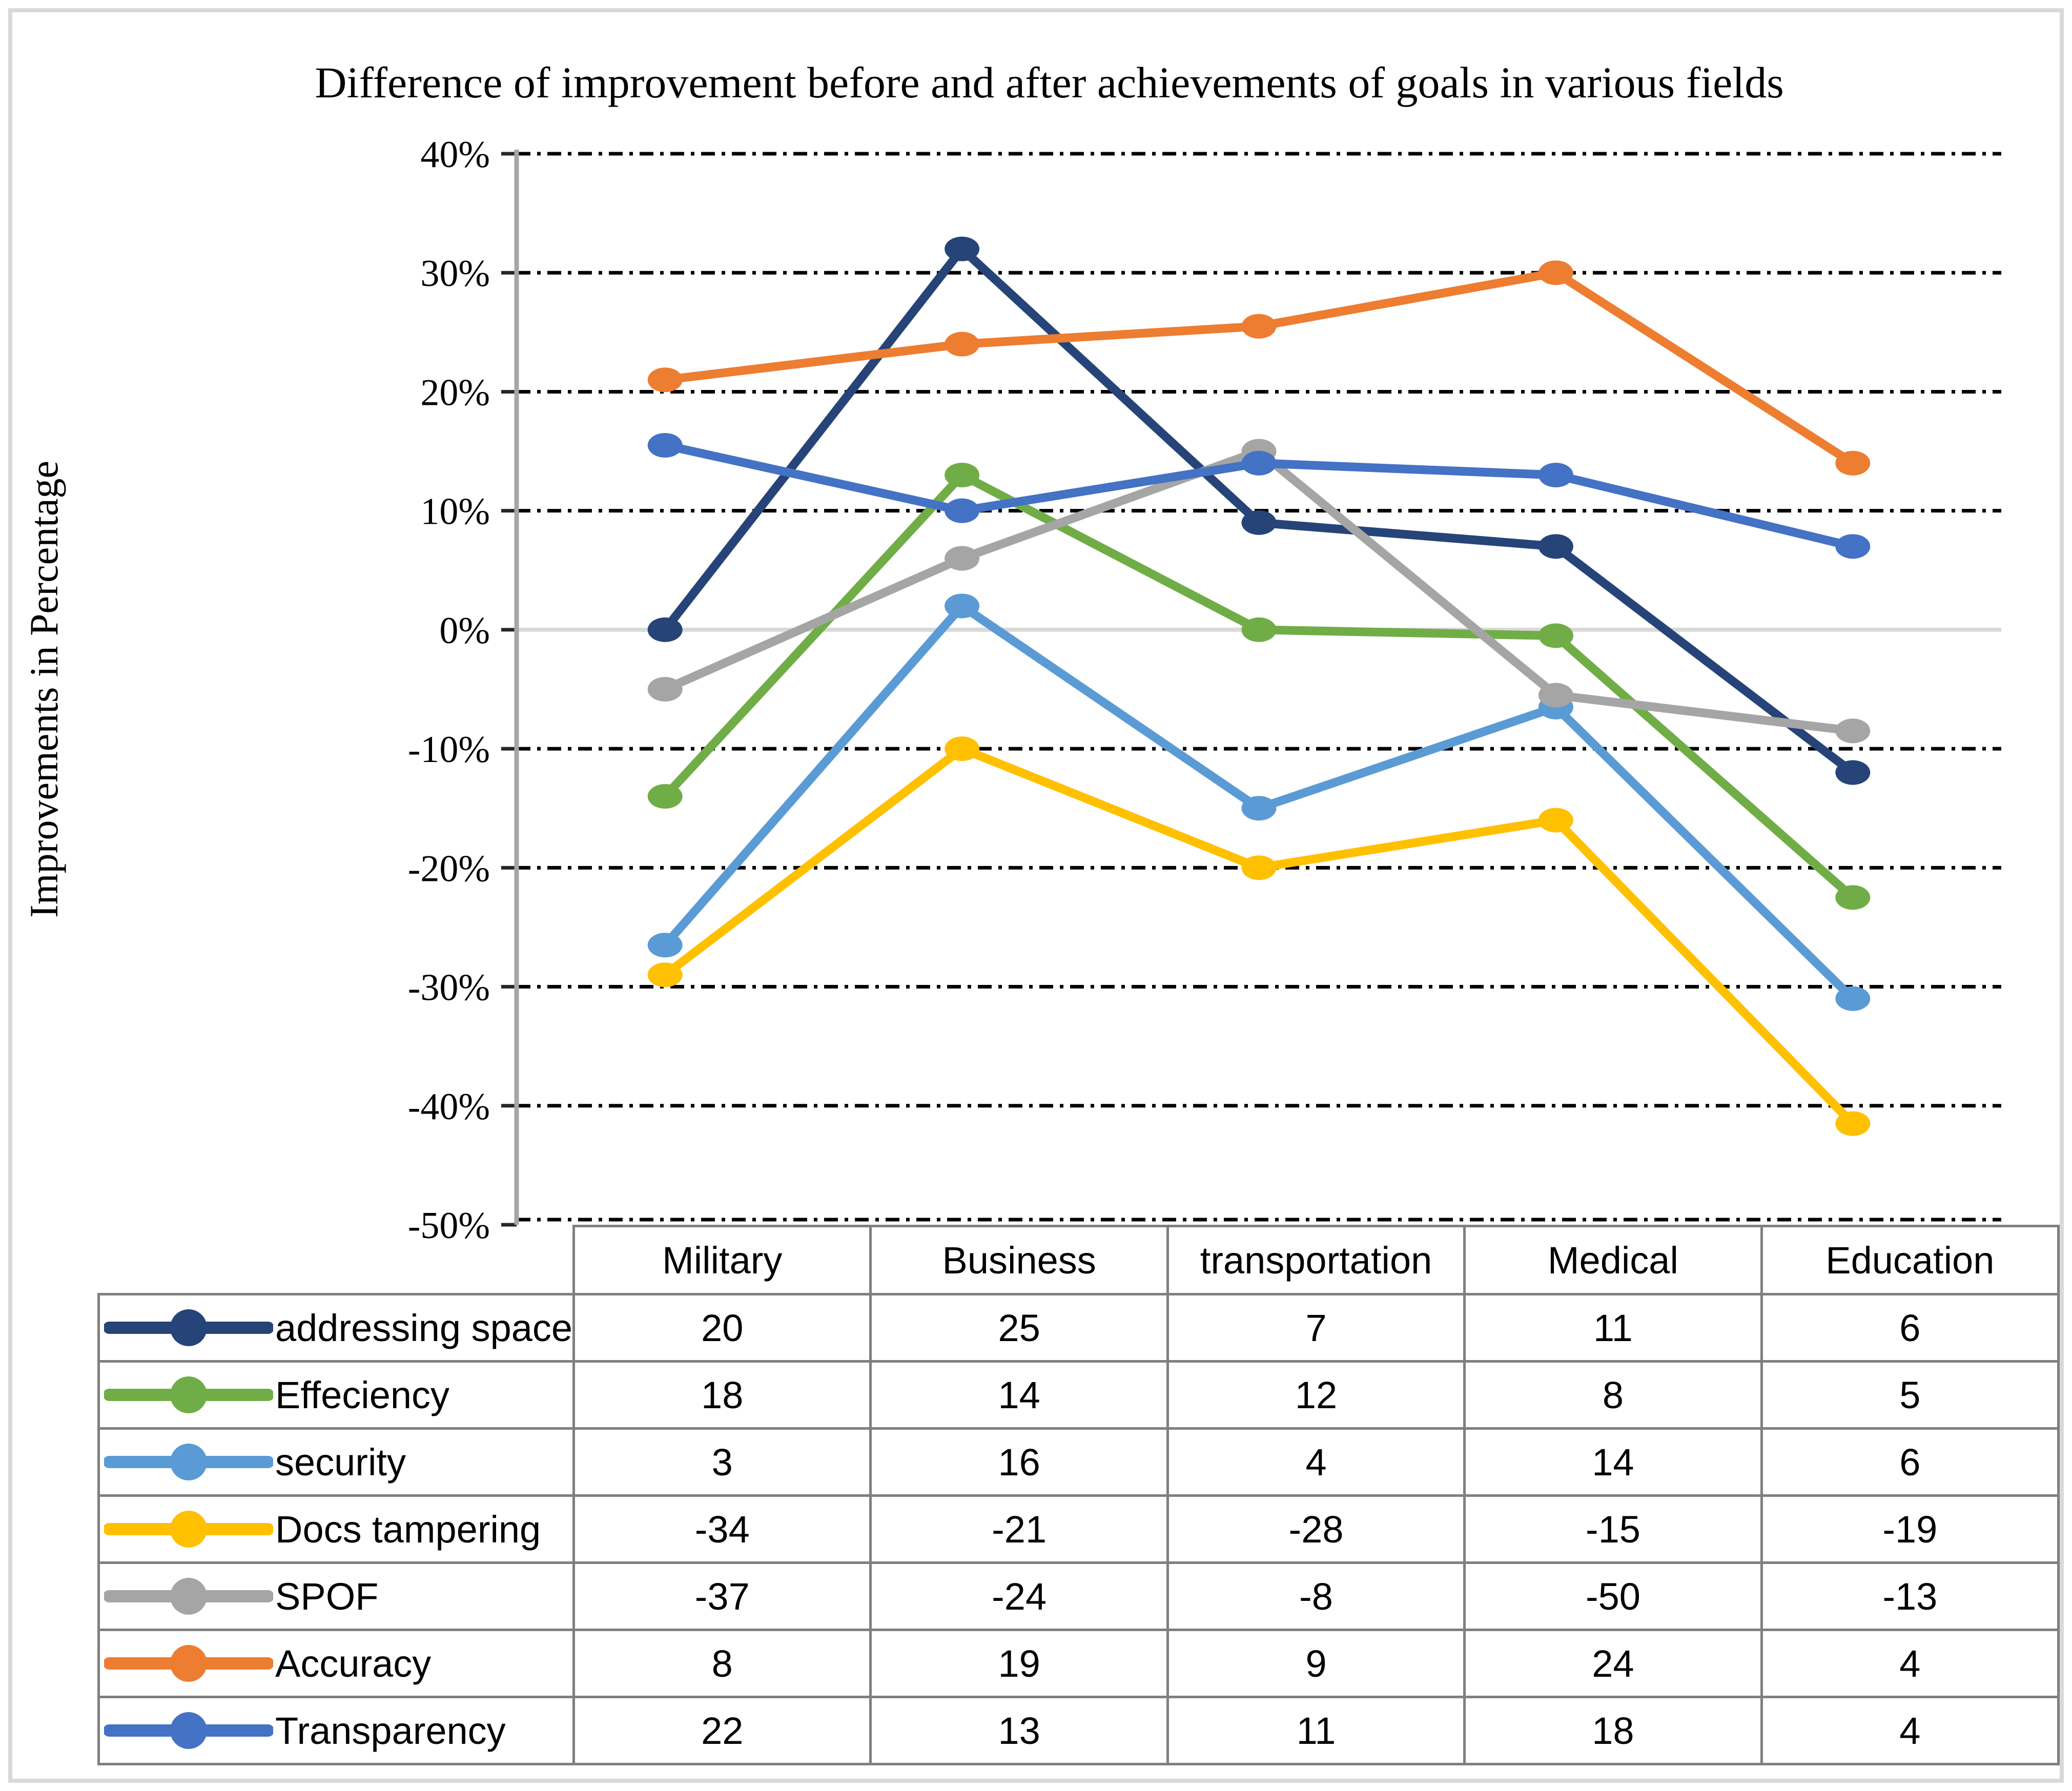 The width and height of the screenshot is (2072, 1791). I want to click on table-value-cell: 20, so click(722, 1328).